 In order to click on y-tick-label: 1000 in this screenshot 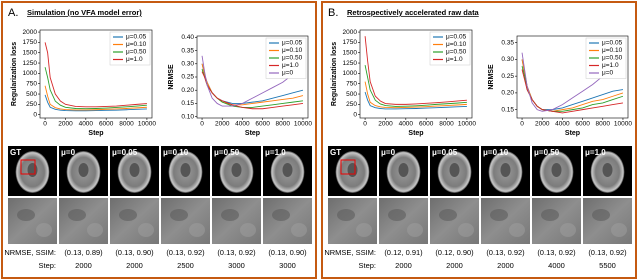, I will do `click(30, 73)`.